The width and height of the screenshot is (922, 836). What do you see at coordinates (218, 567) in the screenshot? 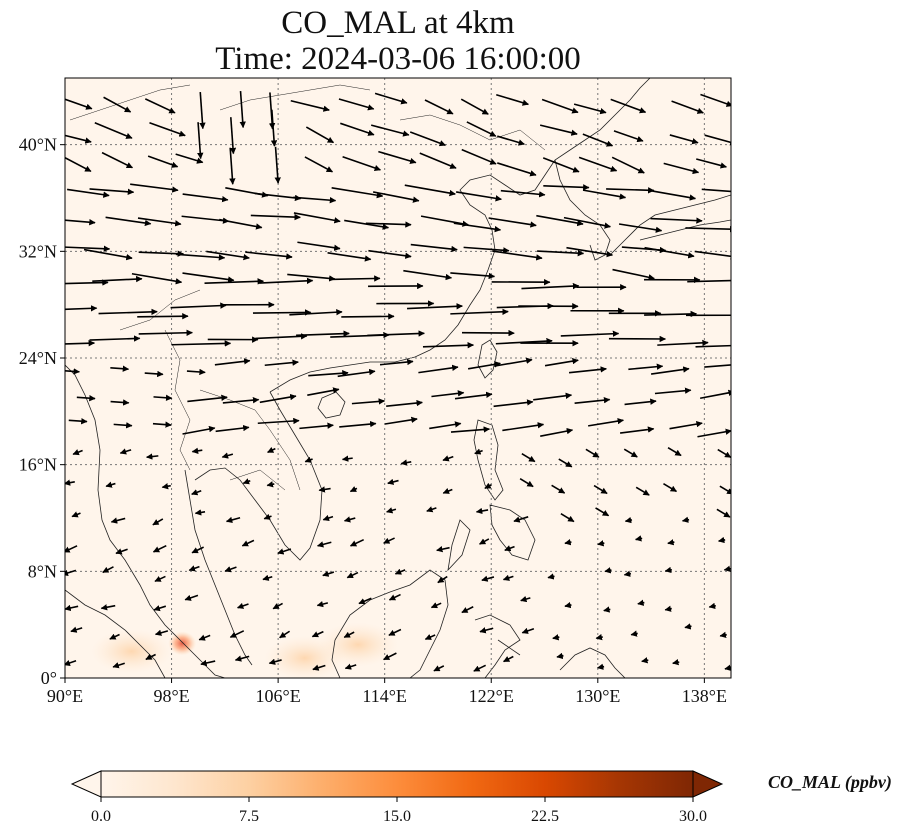
I see `coastline-malay-peninsula` at bounding box center [218, 567].